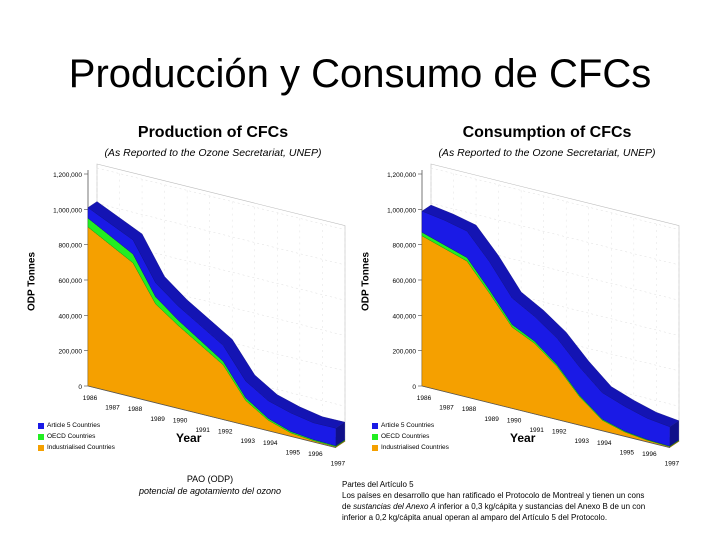 The width and height of the screenshot is (720, 540). What do you see at coordinates (213, 132) in the screenshot?
I see `chart-title: Production of CFCs` at bounding box center [213, 132].